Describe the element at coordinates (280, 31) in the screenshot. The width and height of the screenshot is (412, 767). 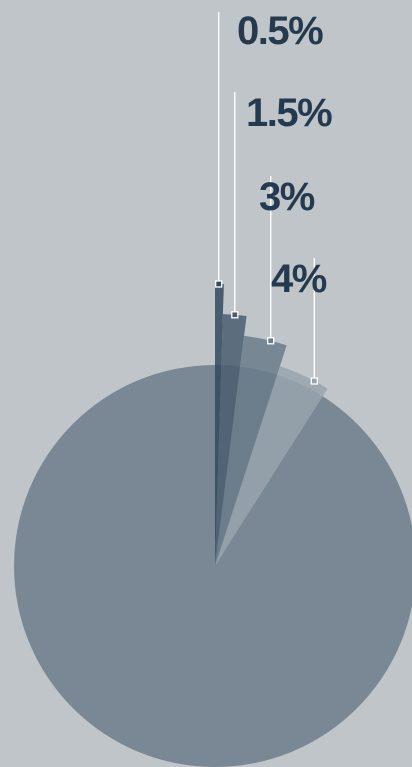
I see `slice-label-1: 0.5%` at that location.